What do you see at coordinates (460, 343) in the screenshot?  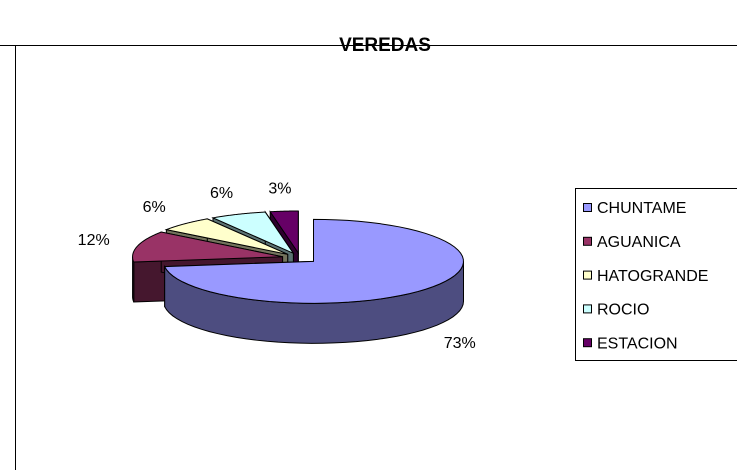 I see `data-label: 73%` at bounding box center [460, 343].